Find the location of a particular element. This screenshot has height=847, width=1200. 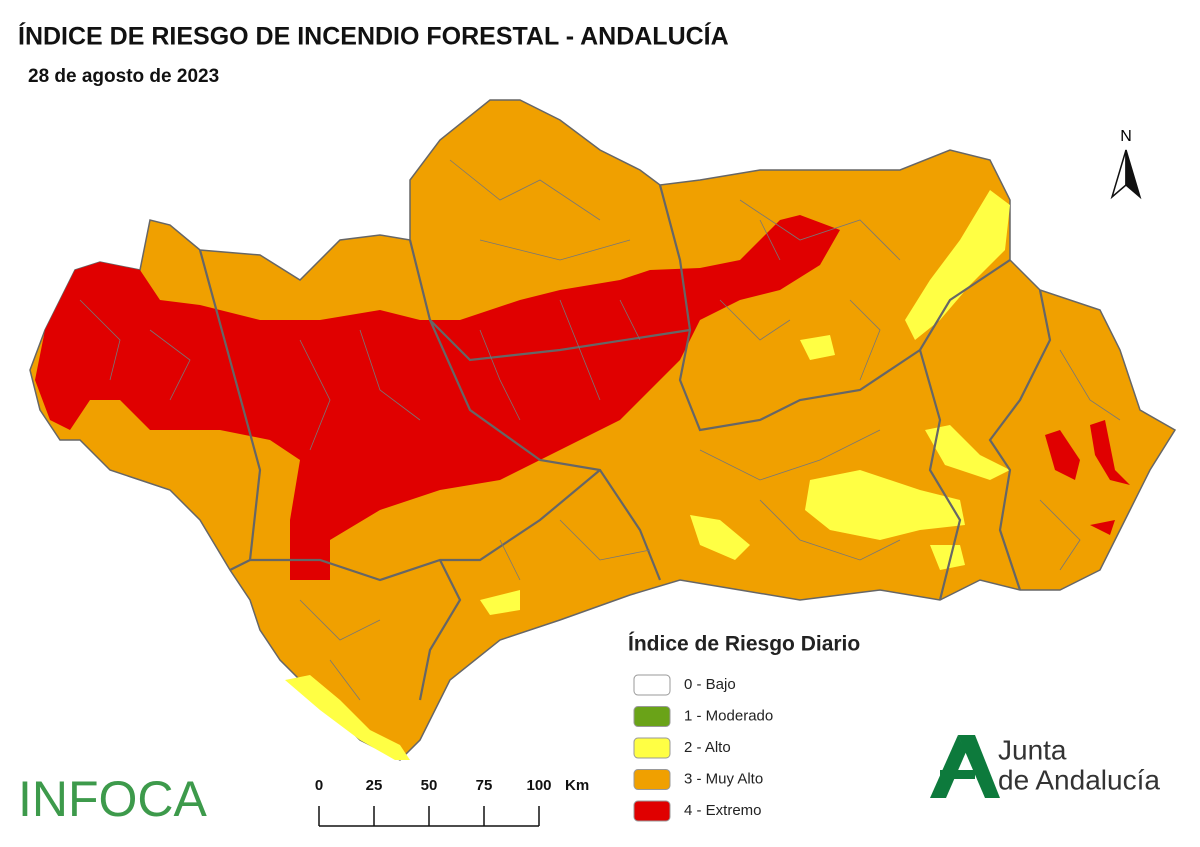

junta-line1: Junta is located at coordinates (1032, 749).